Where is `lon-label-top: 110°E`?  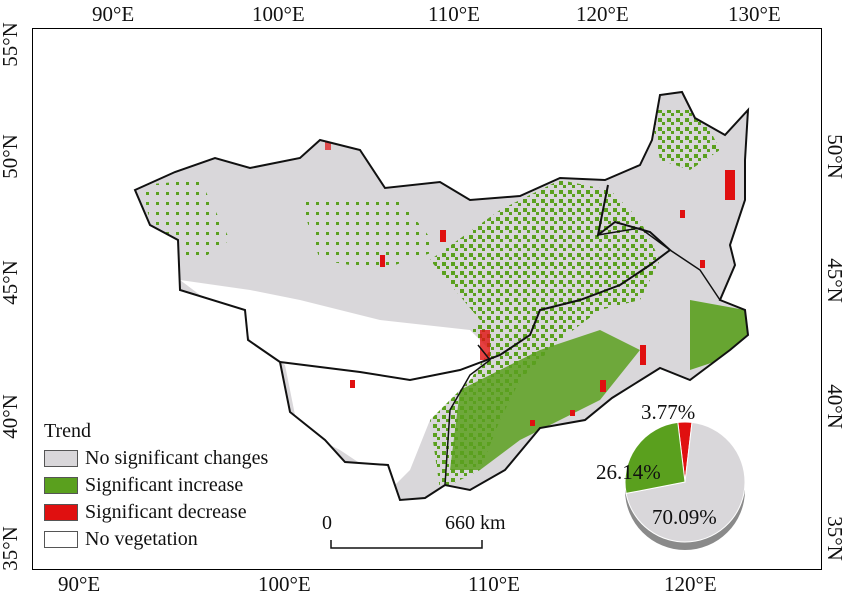
lon-label-top: 110°E is located at coordinates (454, 14).